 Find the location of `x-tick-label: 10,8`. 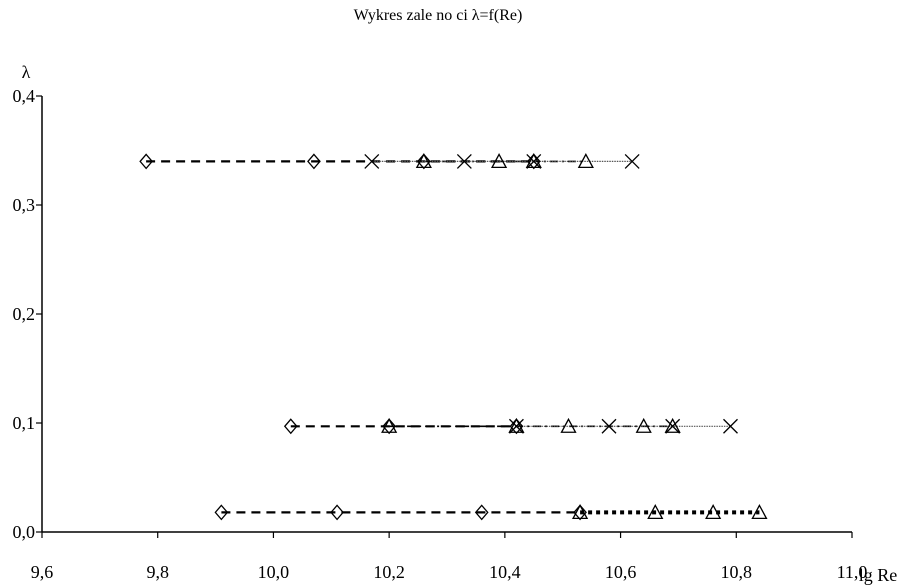

x-tick-label: 10,8 is located at coordinates (737, 572).